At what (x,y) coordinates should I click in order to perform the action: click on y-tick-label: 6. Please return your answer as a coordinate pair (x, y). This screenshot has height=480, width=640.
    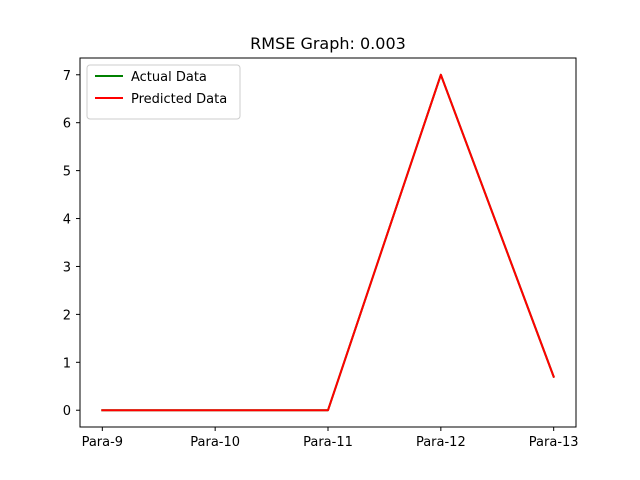
    Looking at the image, I should click on (67, 124).